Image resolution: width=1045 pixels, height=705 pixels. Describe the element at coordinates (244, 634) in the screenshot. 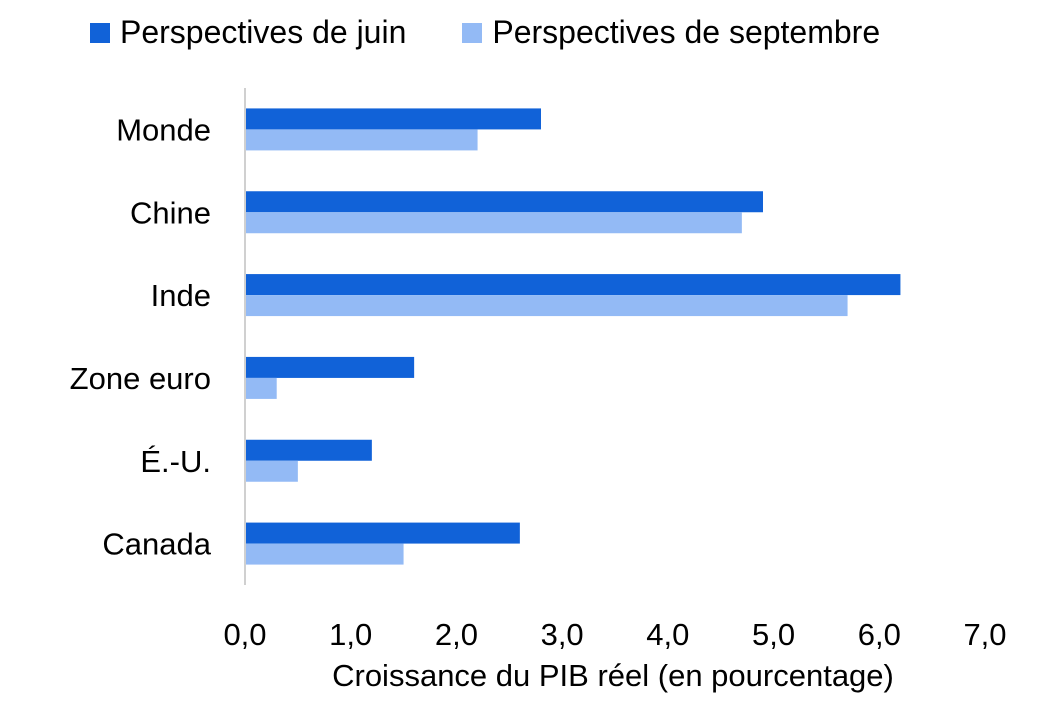

I see `x-tick-label: 0,0` at that location.